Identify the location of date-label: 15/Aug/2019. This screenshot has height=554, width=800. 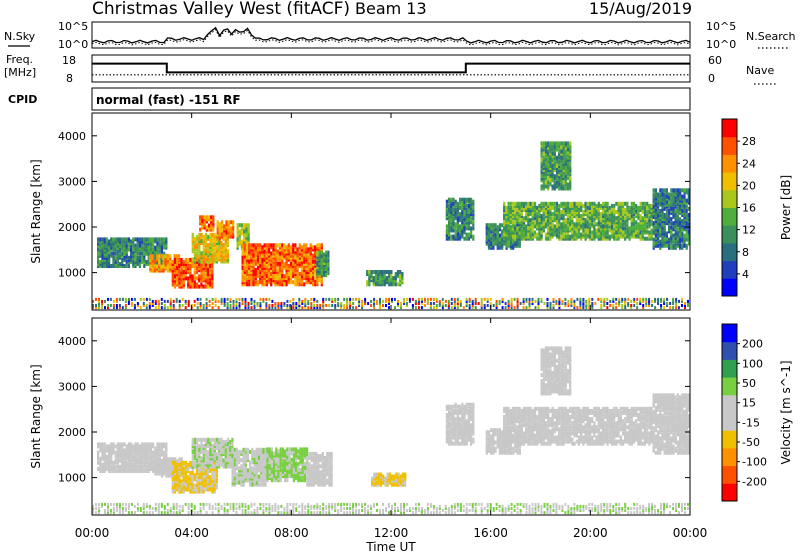
(640, 9).